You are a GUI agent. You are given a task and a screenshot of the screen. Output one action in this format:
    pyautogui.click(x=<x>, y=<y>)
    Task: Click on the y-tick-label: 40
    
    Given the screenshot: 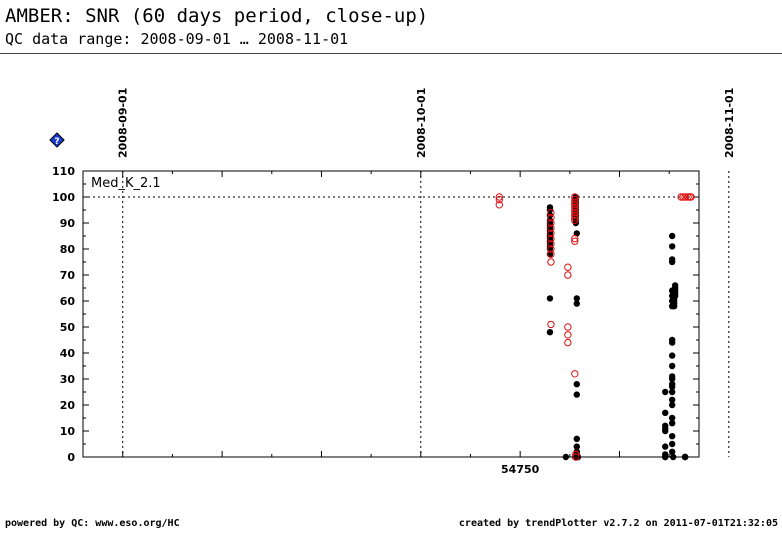 What is the action you would take?
    pyautogui.click(x=68, y=353)
    